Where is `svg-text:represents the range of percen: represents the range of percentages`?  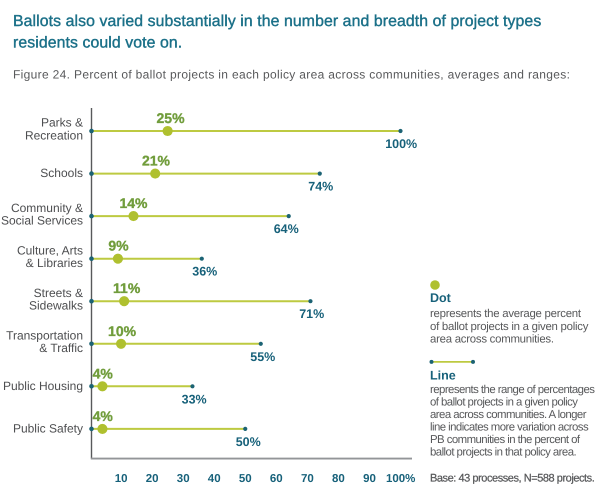
svg-text:represents the range of percen: represents the range of percentages is located at coordinates (512, 390).